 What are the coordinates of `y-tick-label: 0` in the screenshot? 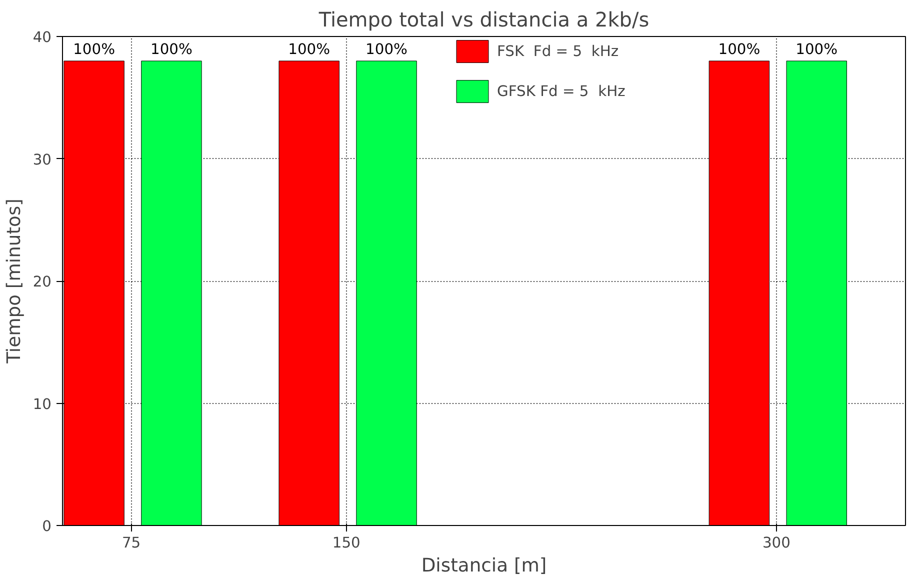 It's located at (47, 526).